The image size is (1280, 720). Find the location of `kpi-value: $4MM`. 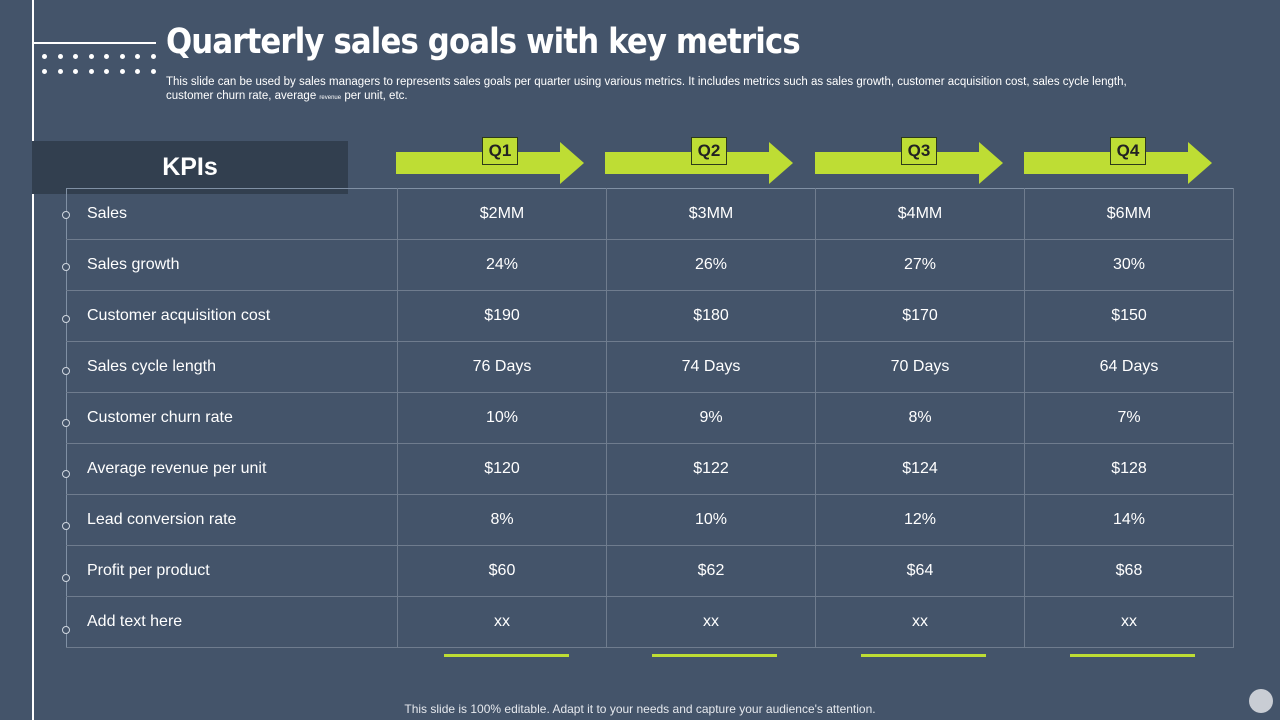

kpi-value: $4MM is located at coordinates (920, 214).